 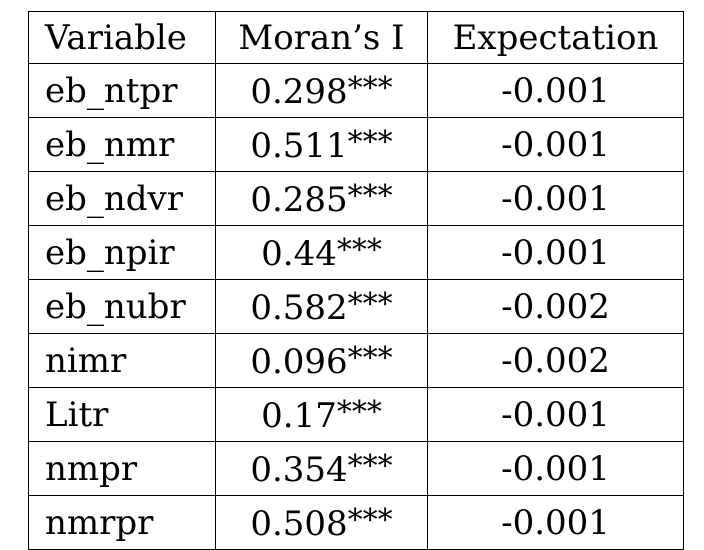 I want to click on header-variable: Variable, so click(x=122, y=37).